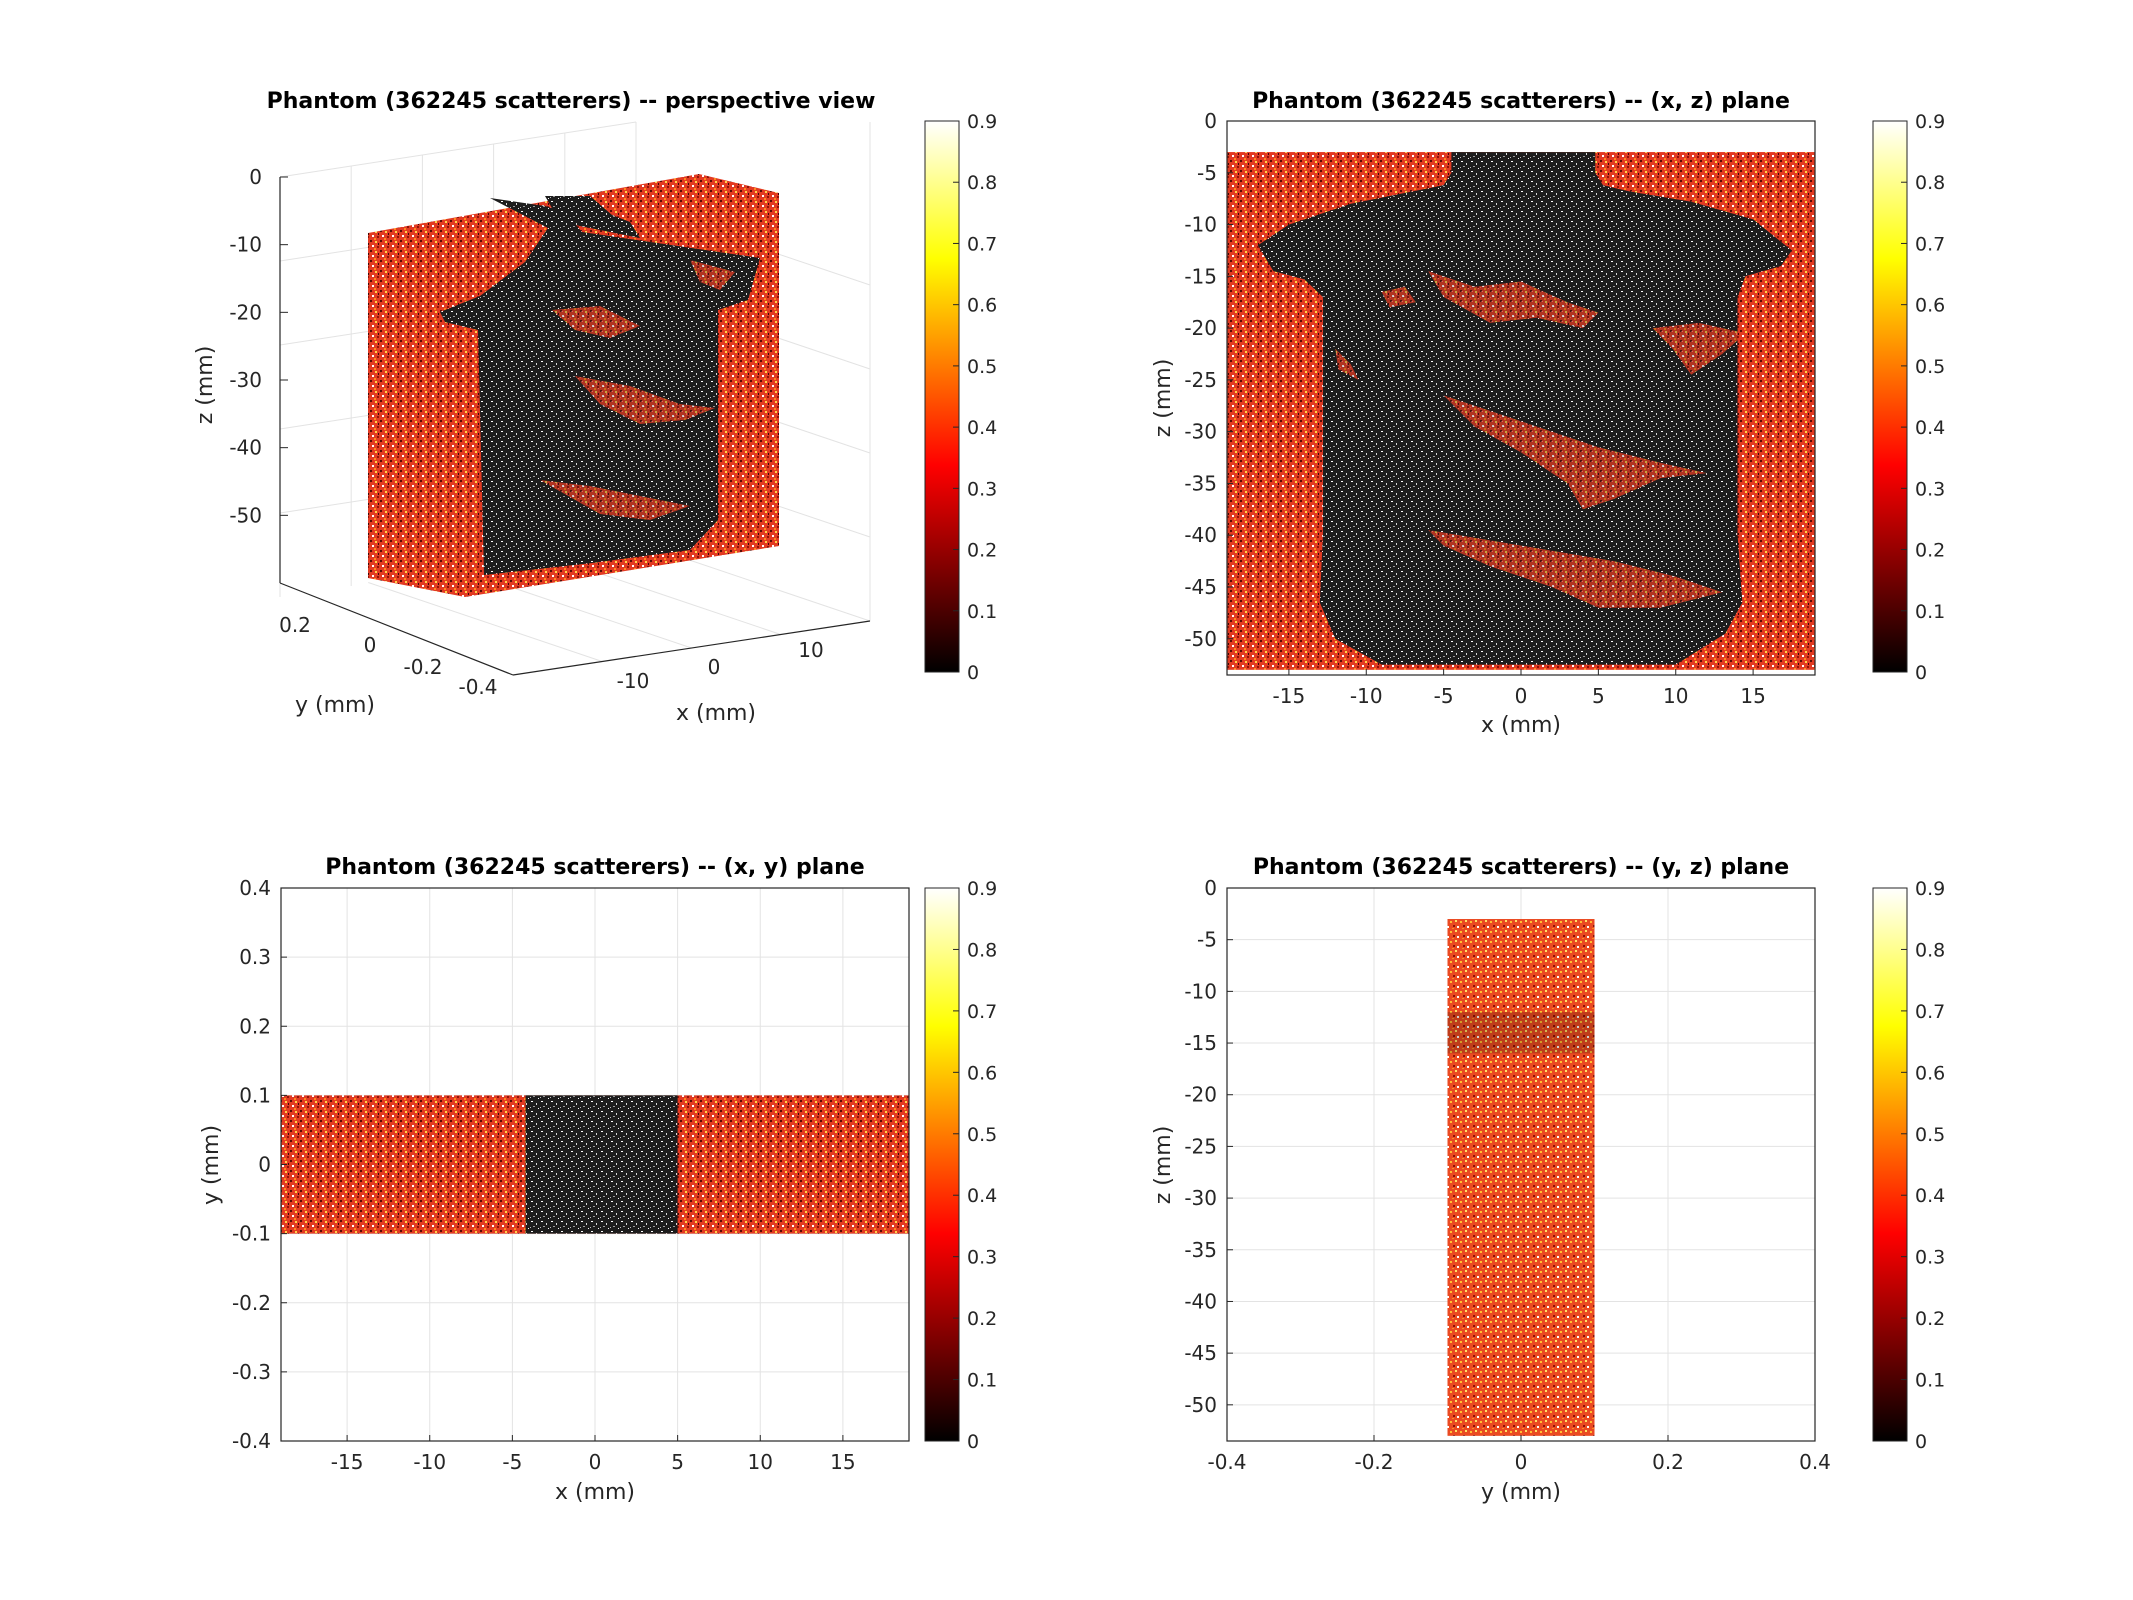 This screenshot has height=1600, width=2133. I want to click on perspective-x-label: x (mm), so click(716, 713).